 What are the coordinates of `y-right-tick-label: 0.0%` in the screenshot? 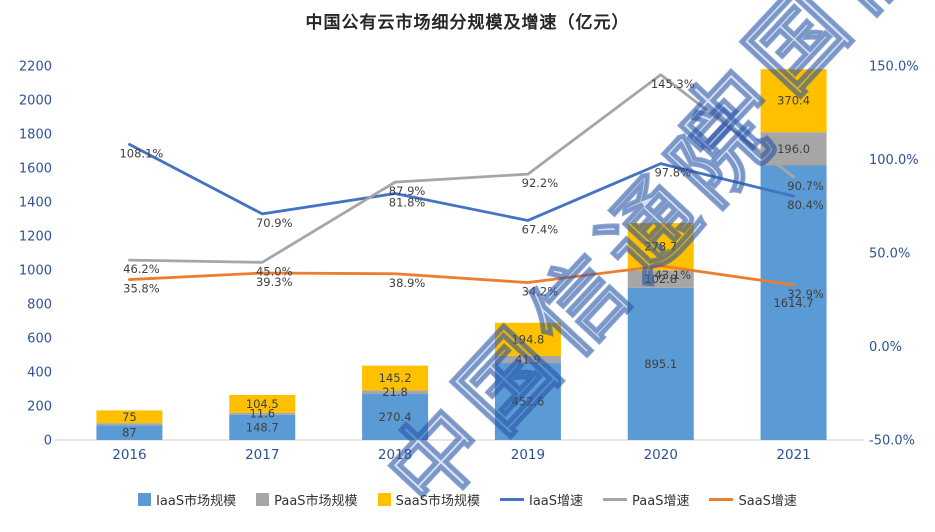 It's located at (885, 347).